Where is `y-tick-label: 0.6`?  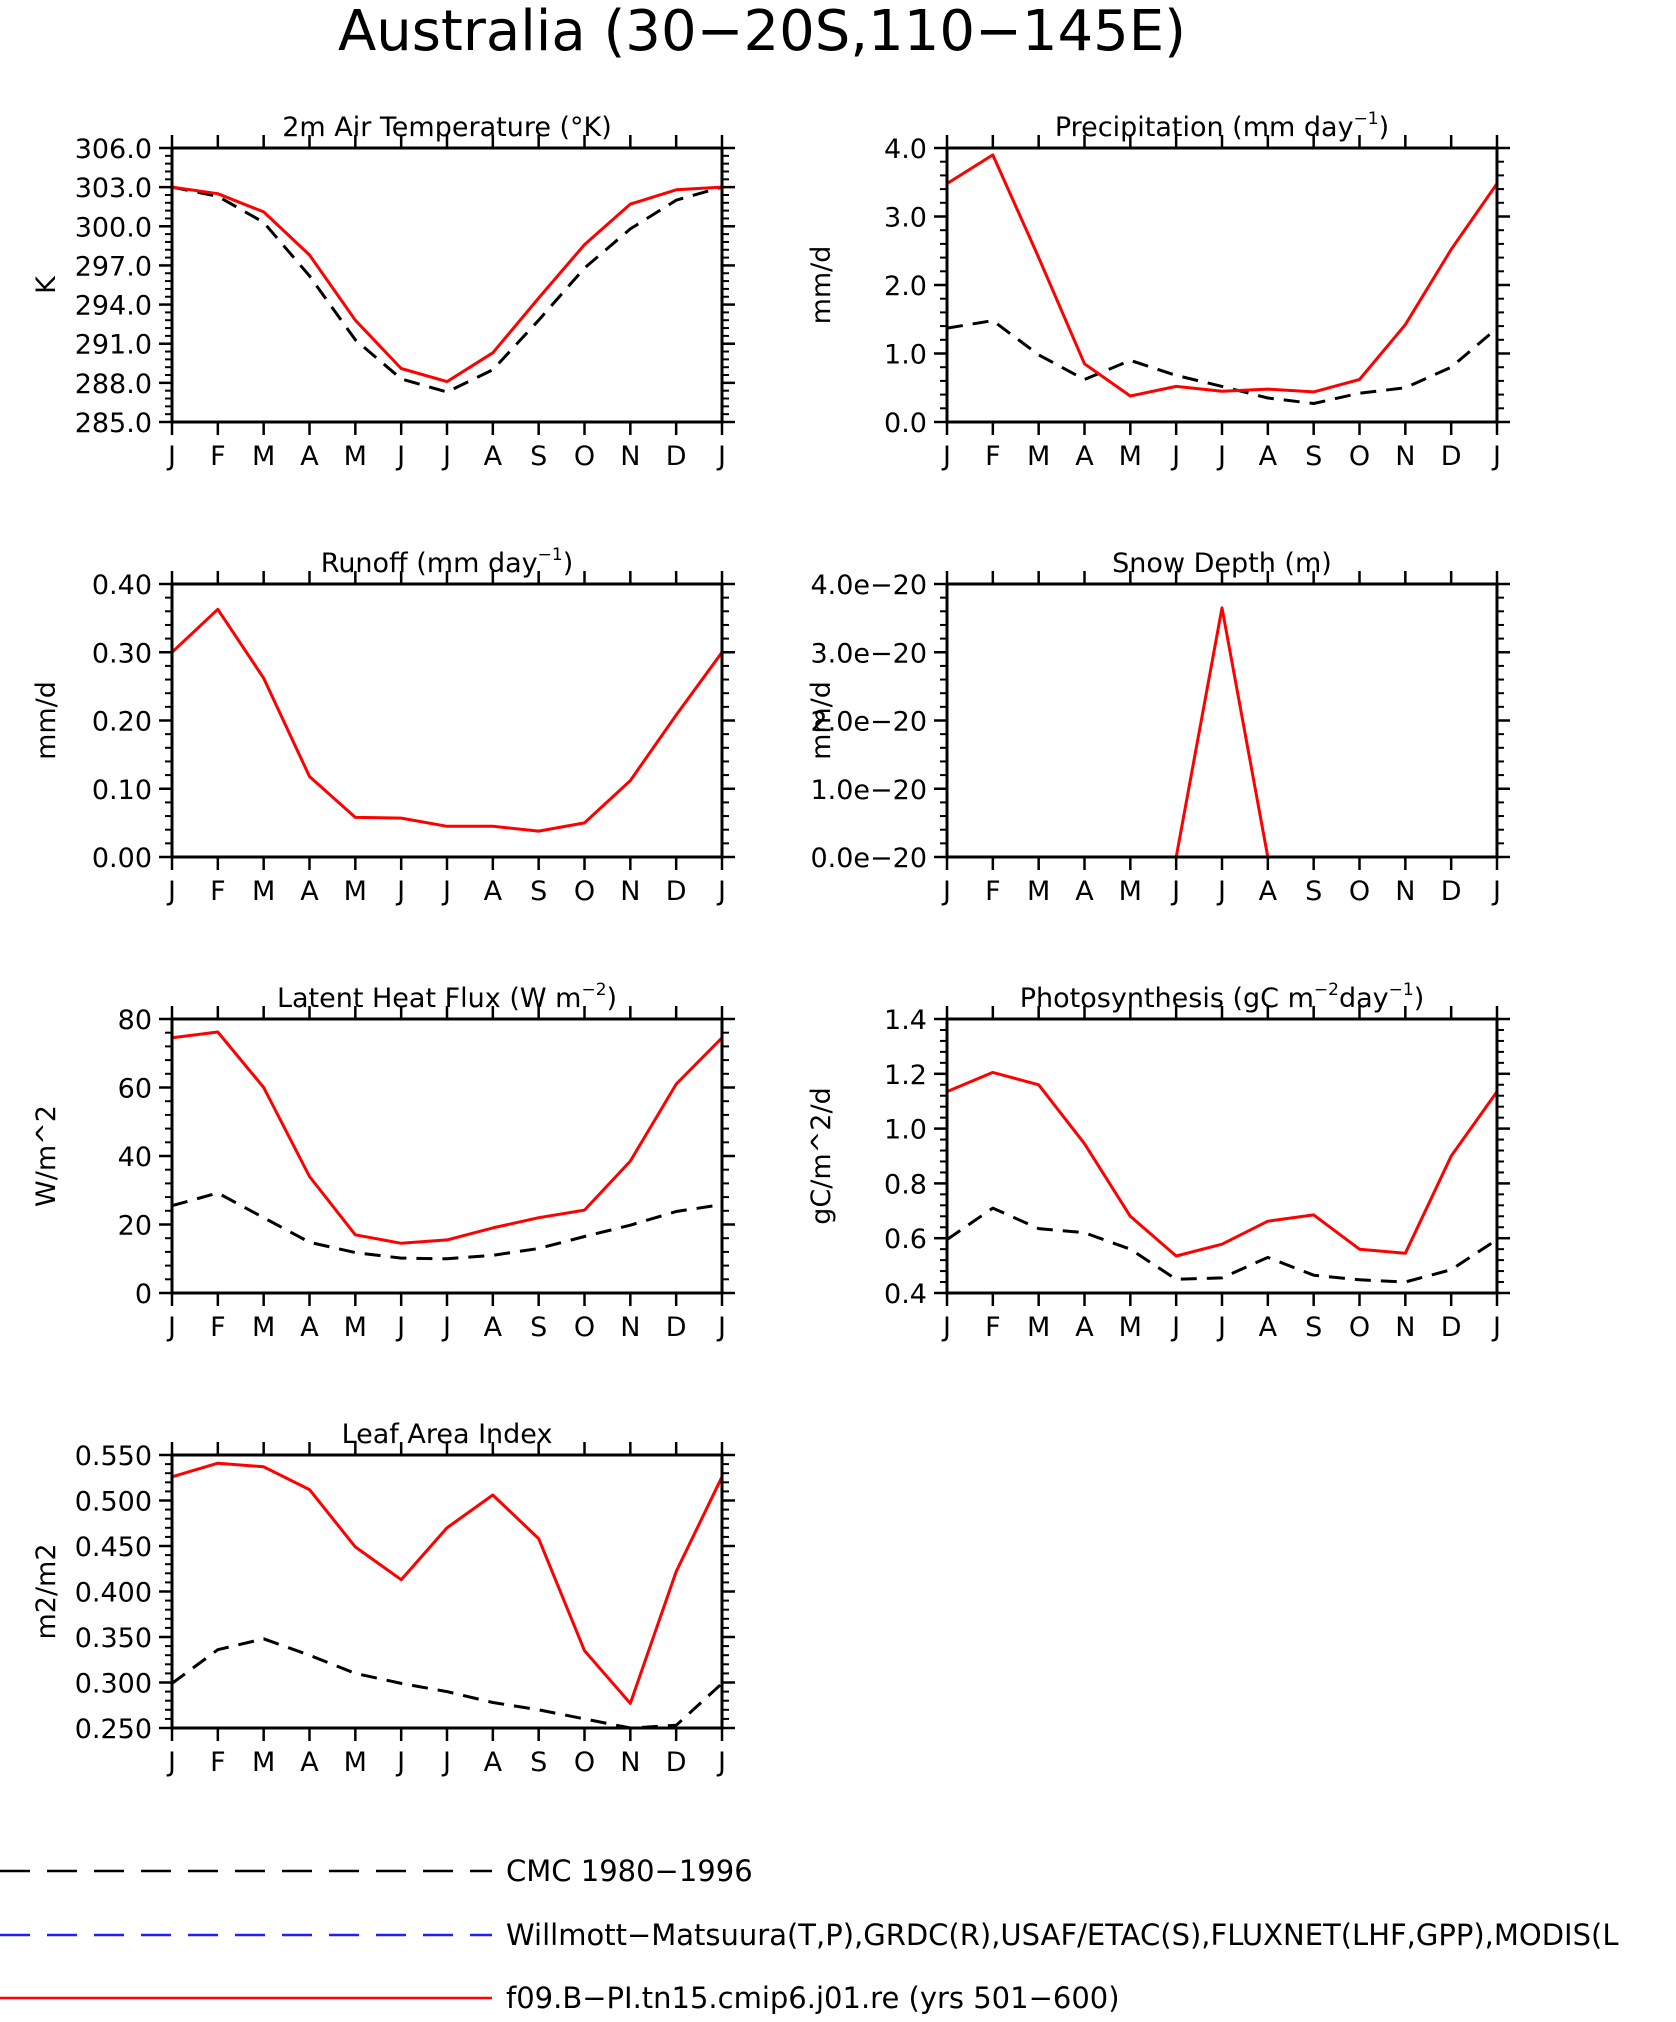
y-tick-label: 0.6 is located at coordinates (905, 1239).